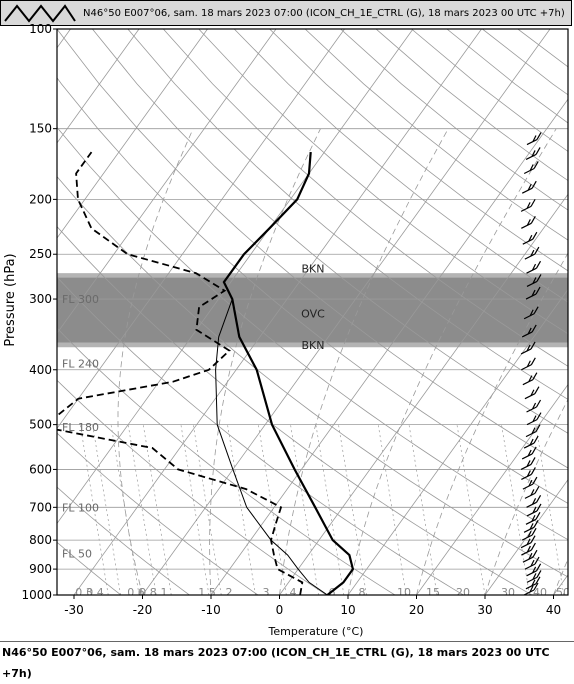 This screenshot has width=574, height=684. I want to click on mixing-ratio-label: 30, so click(508, 592).